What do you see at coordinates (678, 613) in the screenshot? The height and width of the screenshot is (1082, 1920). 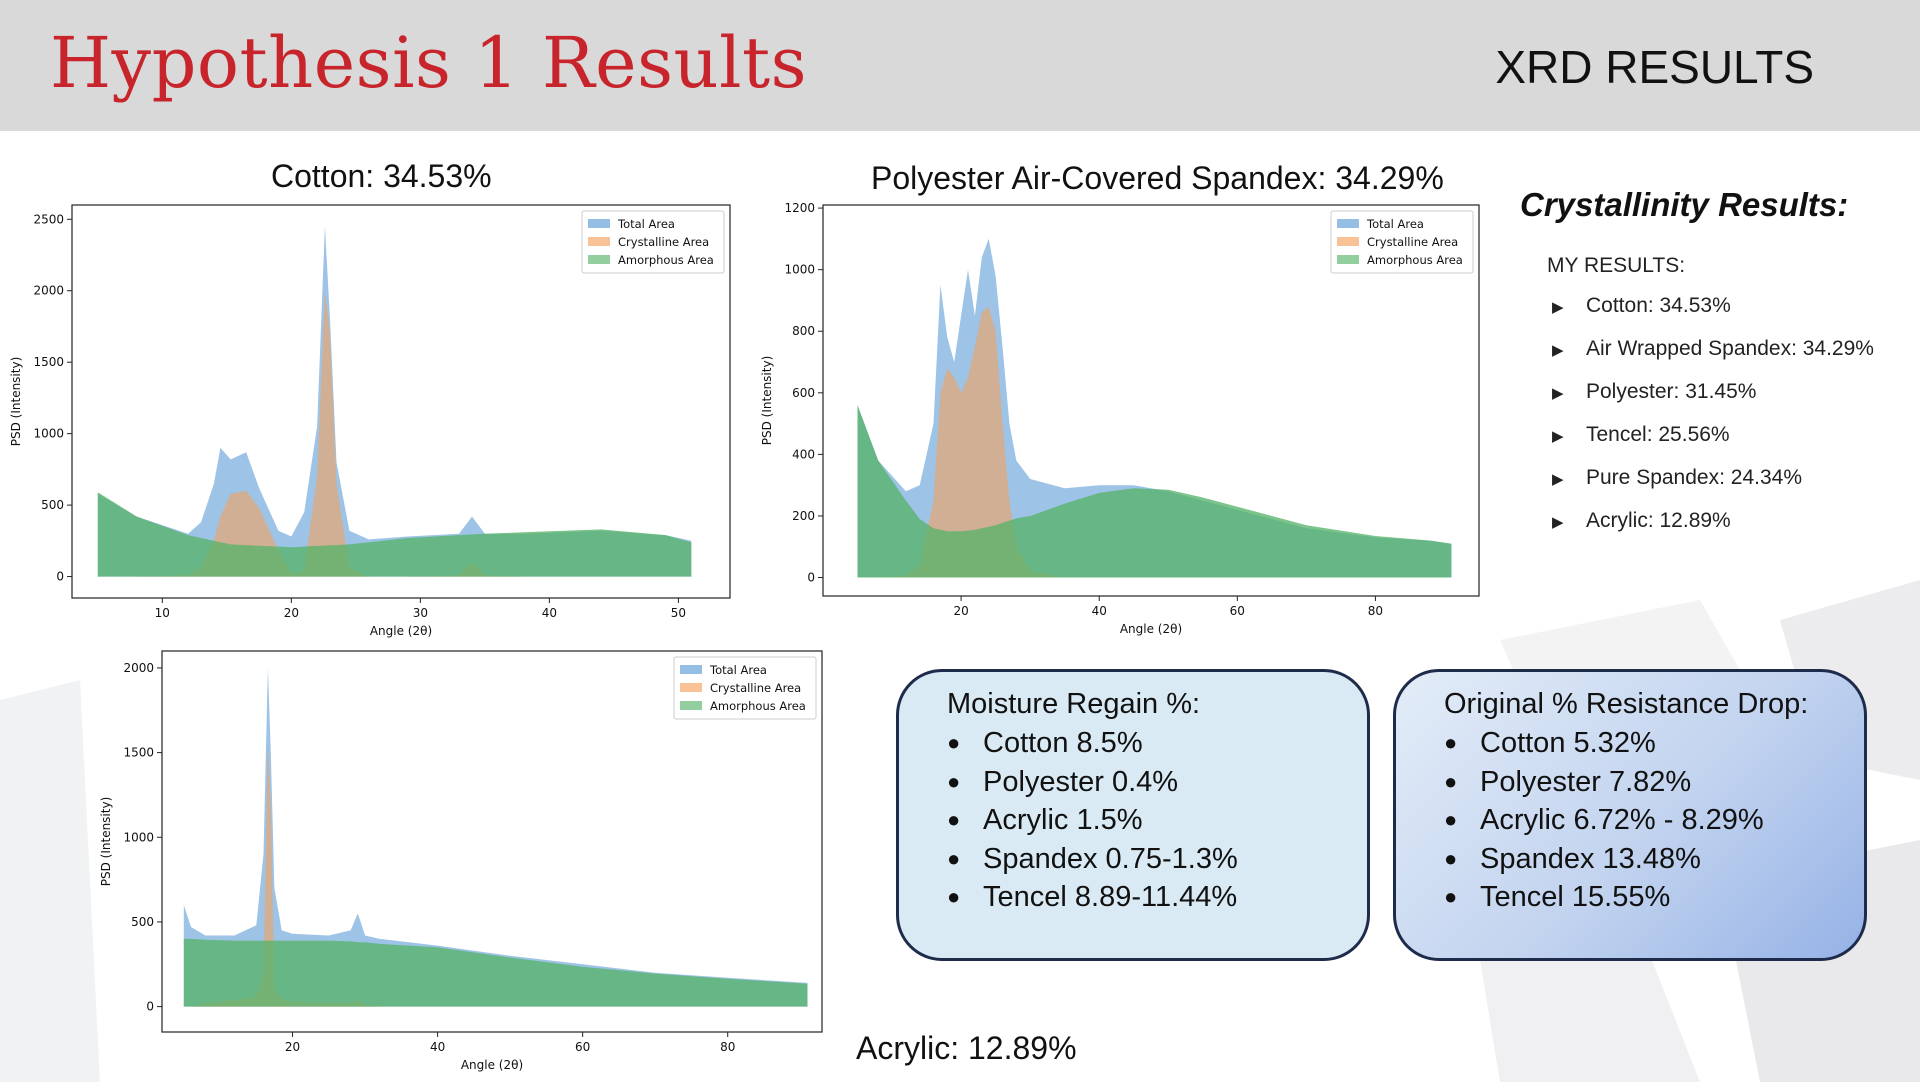 I see `x-tick-label: 50` at bounding box center [678, 613].